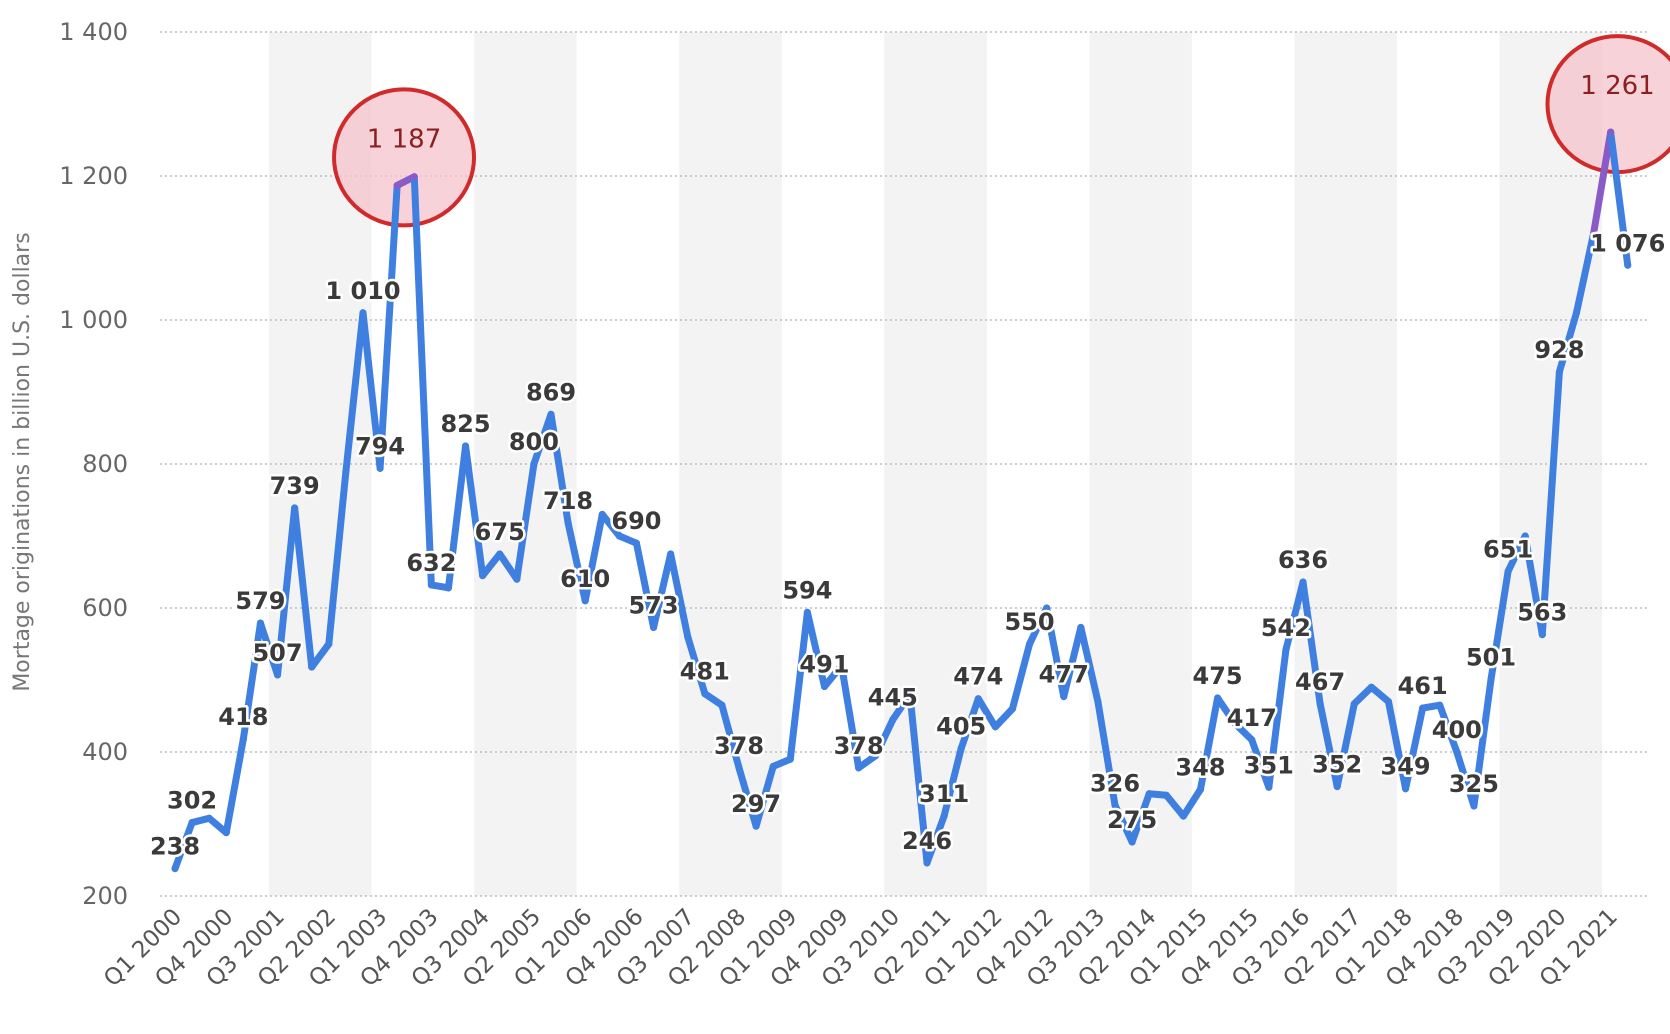 This screenshot has width=1670, height=1034. Describe the element at coordinates (243, 717) in the screenshot. I see `data-label: 418` at that location.